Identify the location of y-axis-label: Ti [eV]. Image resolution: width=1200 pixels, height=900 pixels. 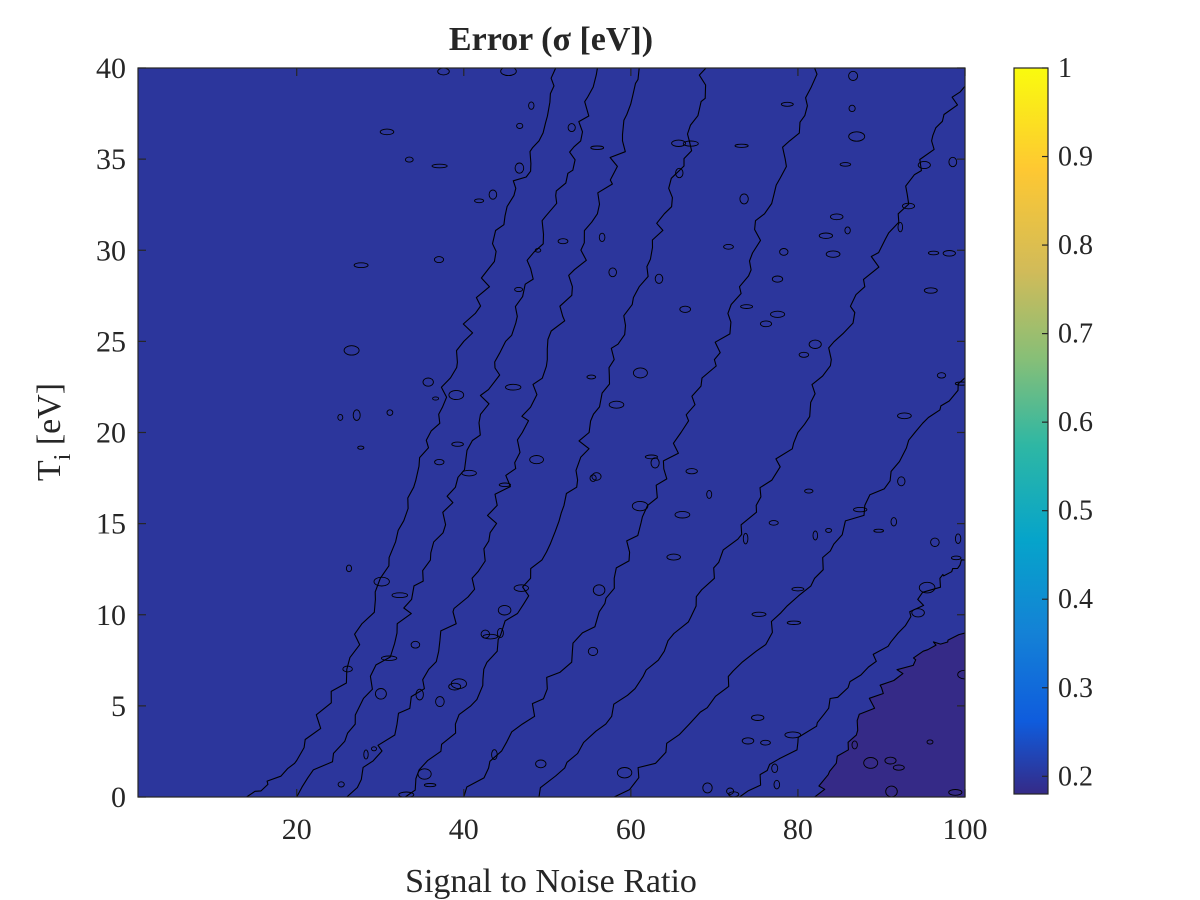
(53, 432).